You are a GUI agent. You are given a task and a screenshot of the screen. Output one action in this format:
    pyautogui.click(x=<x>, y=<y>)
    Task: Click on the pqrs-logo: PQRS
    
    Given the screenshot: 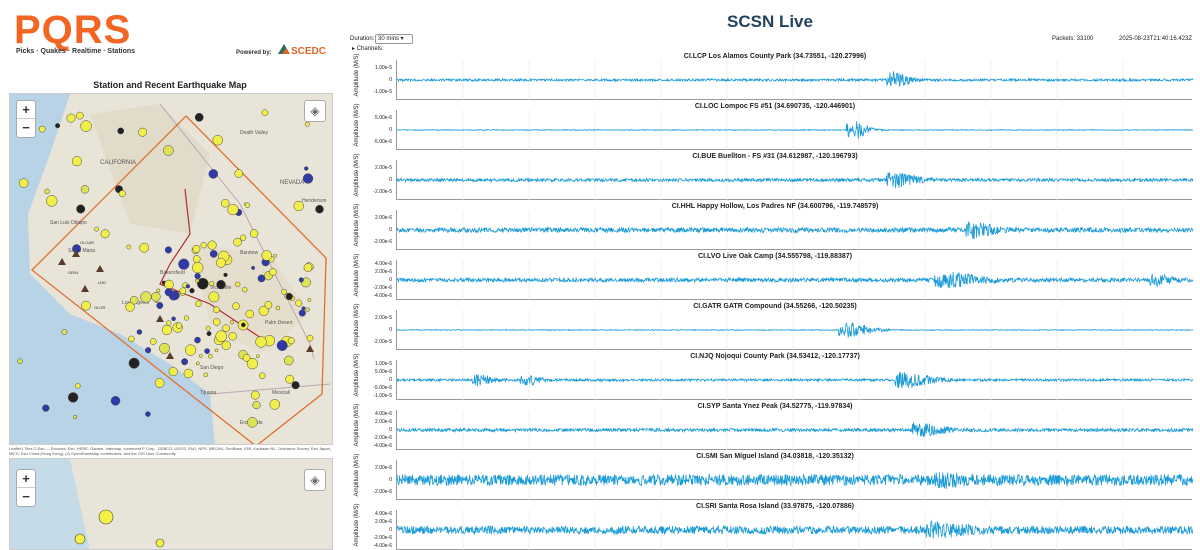 What is the action you would take?
    pyautogui.click(x=73, y=30)
    